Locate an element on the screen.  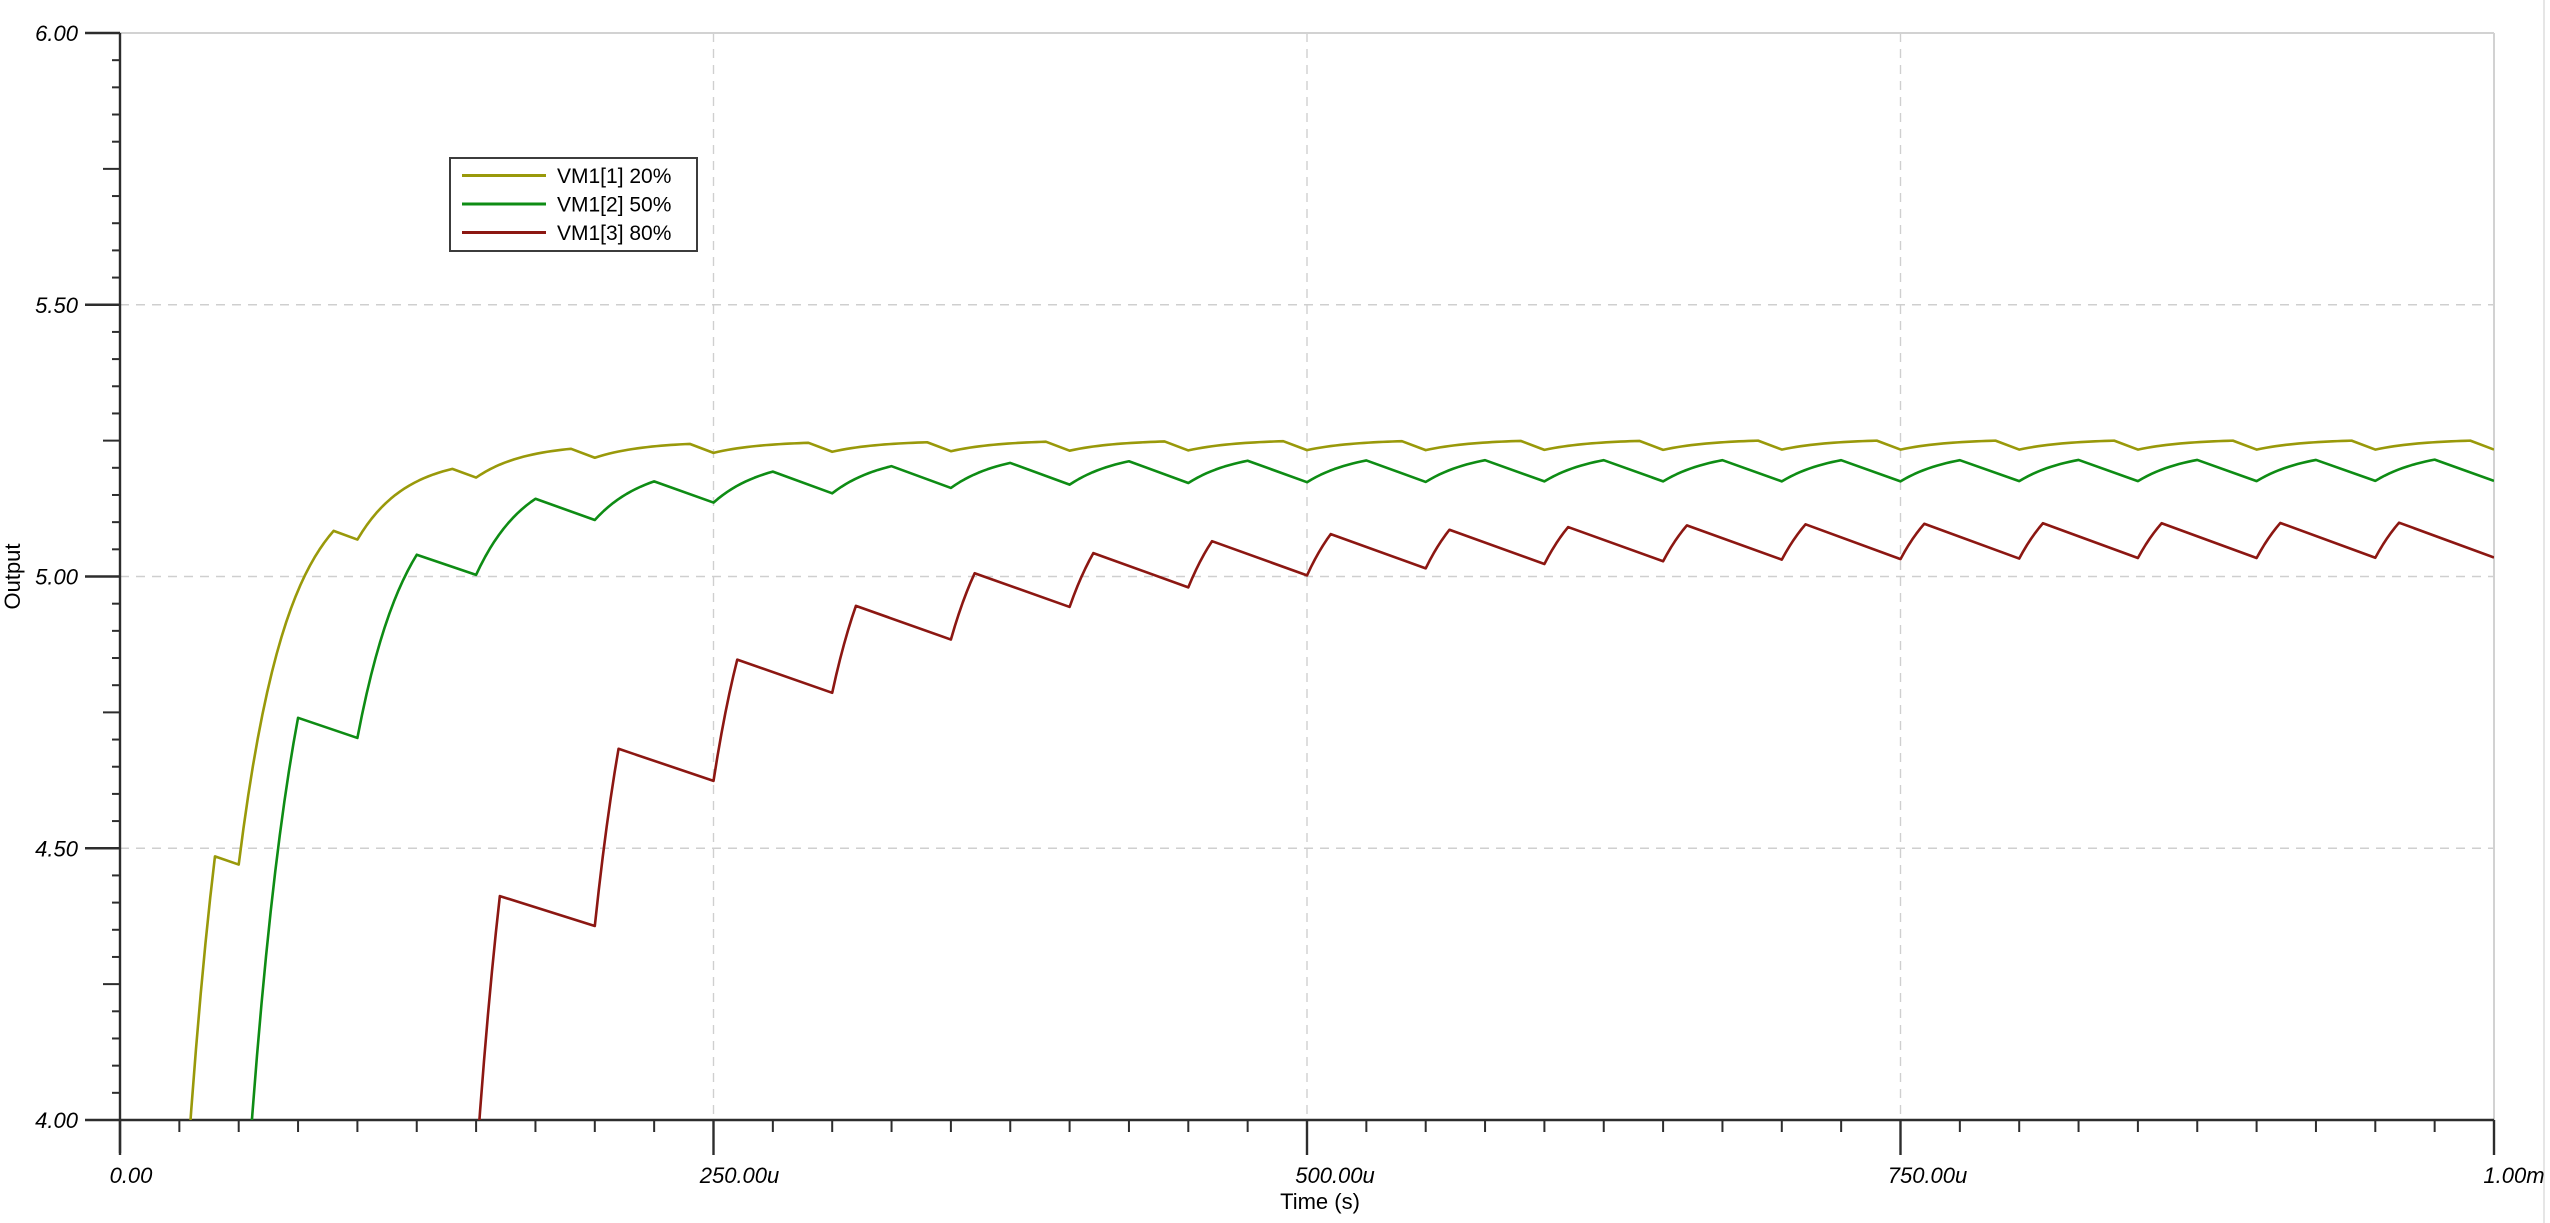
y-tick-label: 5.50 is located at coordinates (57, 305).